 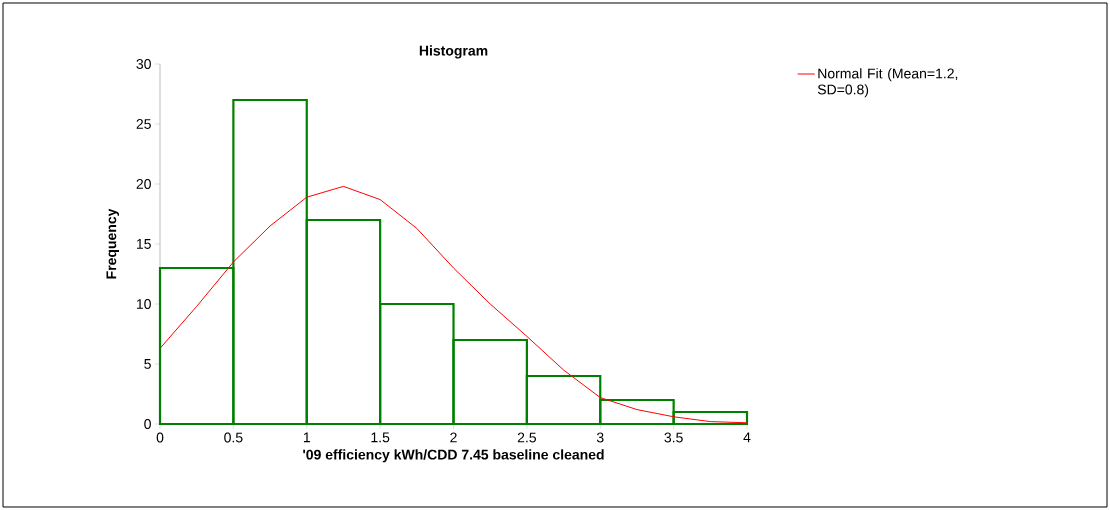 What do you see at coordinates (143, 304) in the screenshot?
I see `y-tick-label: 10` at bounding box center [143, 304].